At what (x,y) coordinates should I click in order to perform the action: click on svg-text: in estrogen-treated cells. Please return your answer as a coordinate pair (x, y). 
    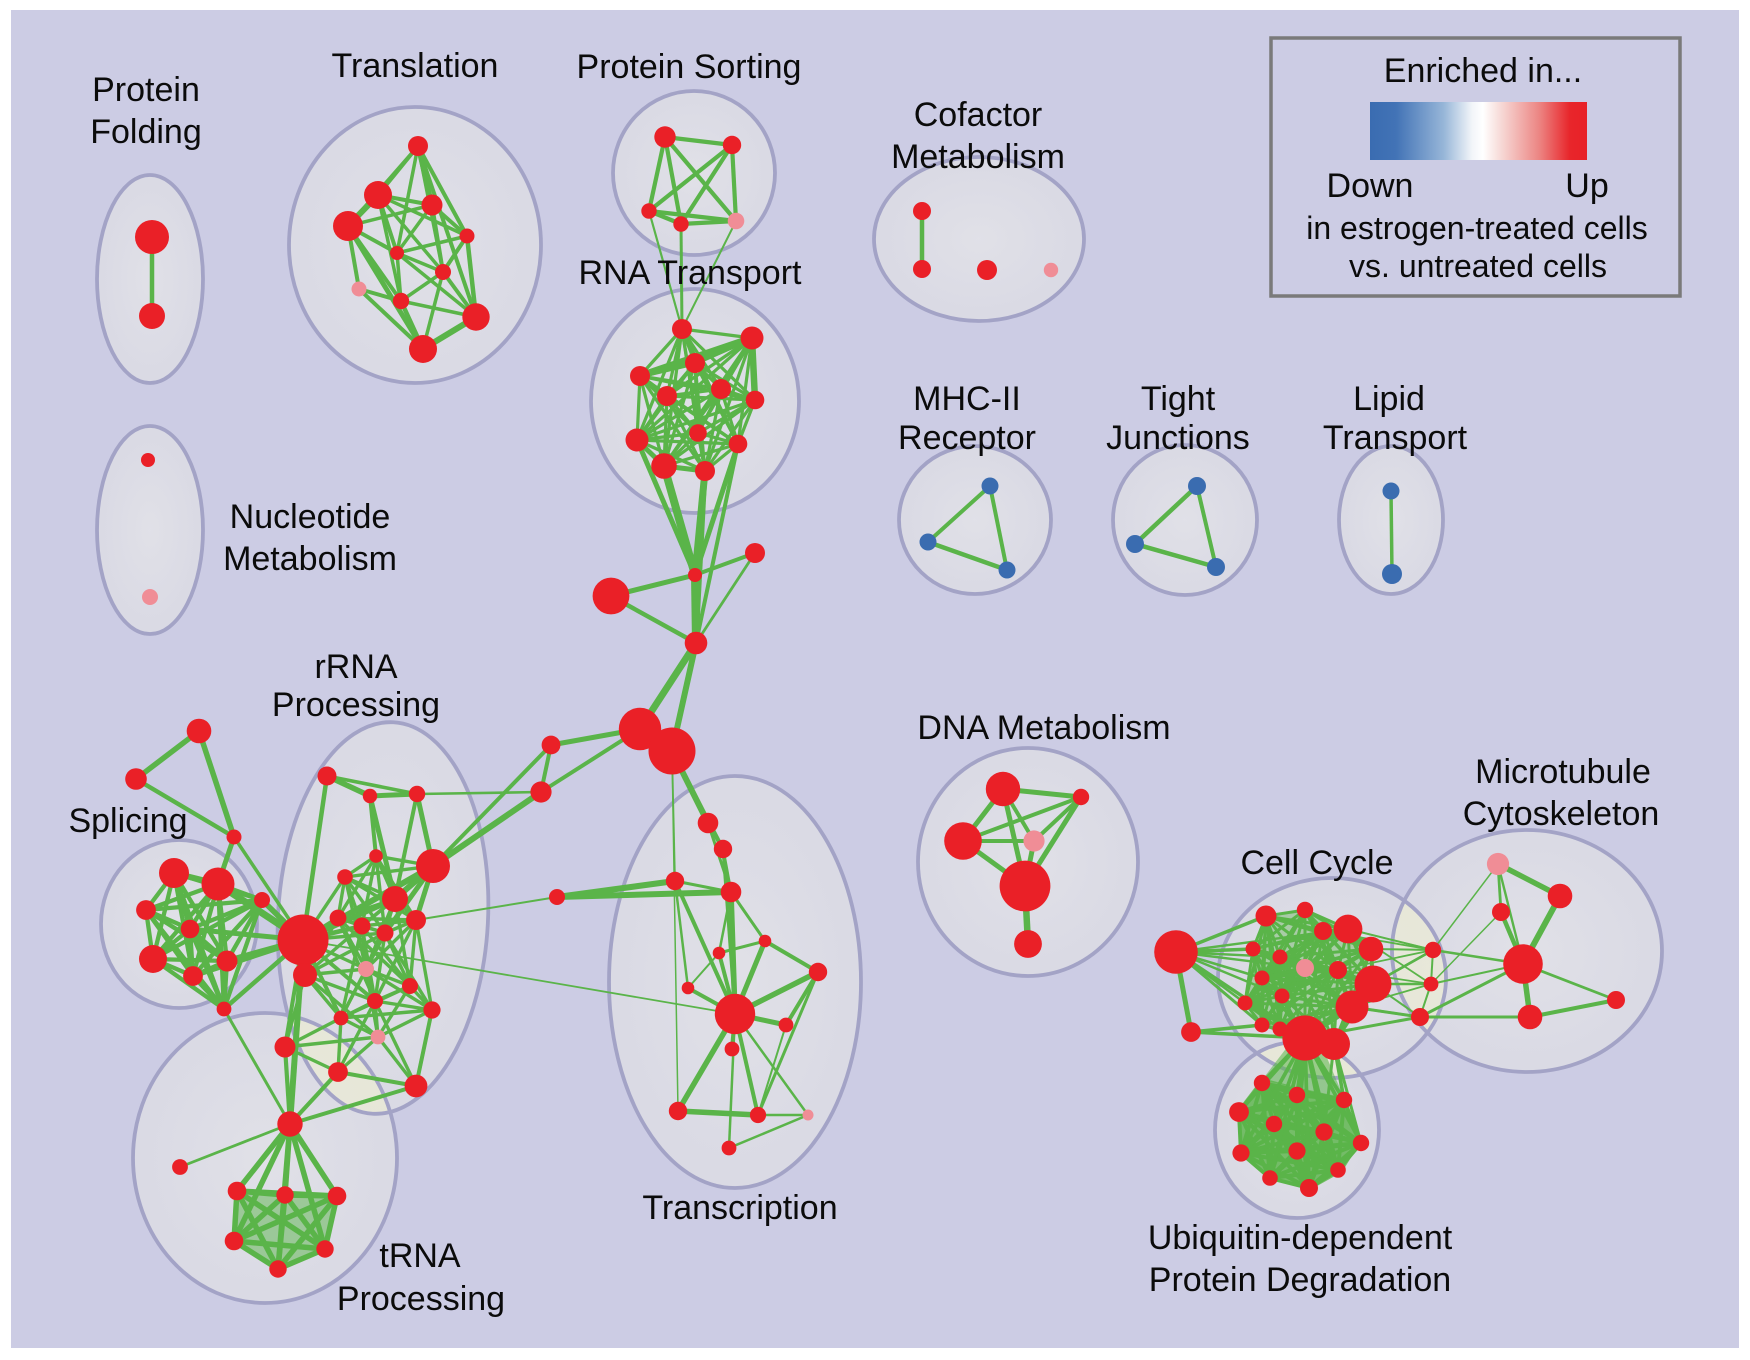
    Looking at the image, I should click on (1477, 228).